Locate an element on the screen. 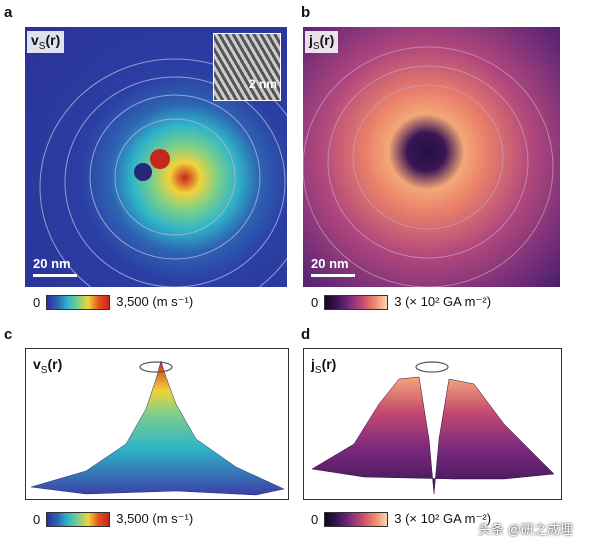 The image size is (599, 545). panel-d-letter: d is located at coordinates (306, 334).